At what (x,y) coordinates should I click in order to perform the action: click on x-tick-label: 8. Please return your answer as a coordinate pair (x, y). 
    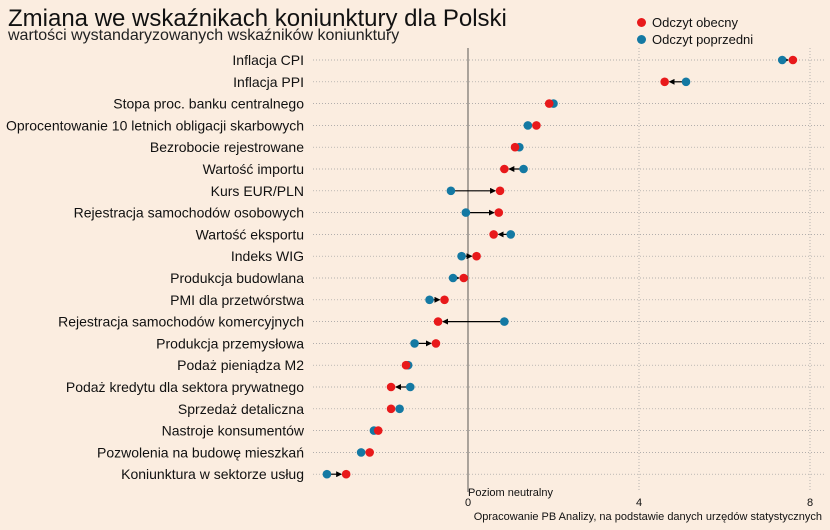
    Looking at the image, I should click on (810, 503).